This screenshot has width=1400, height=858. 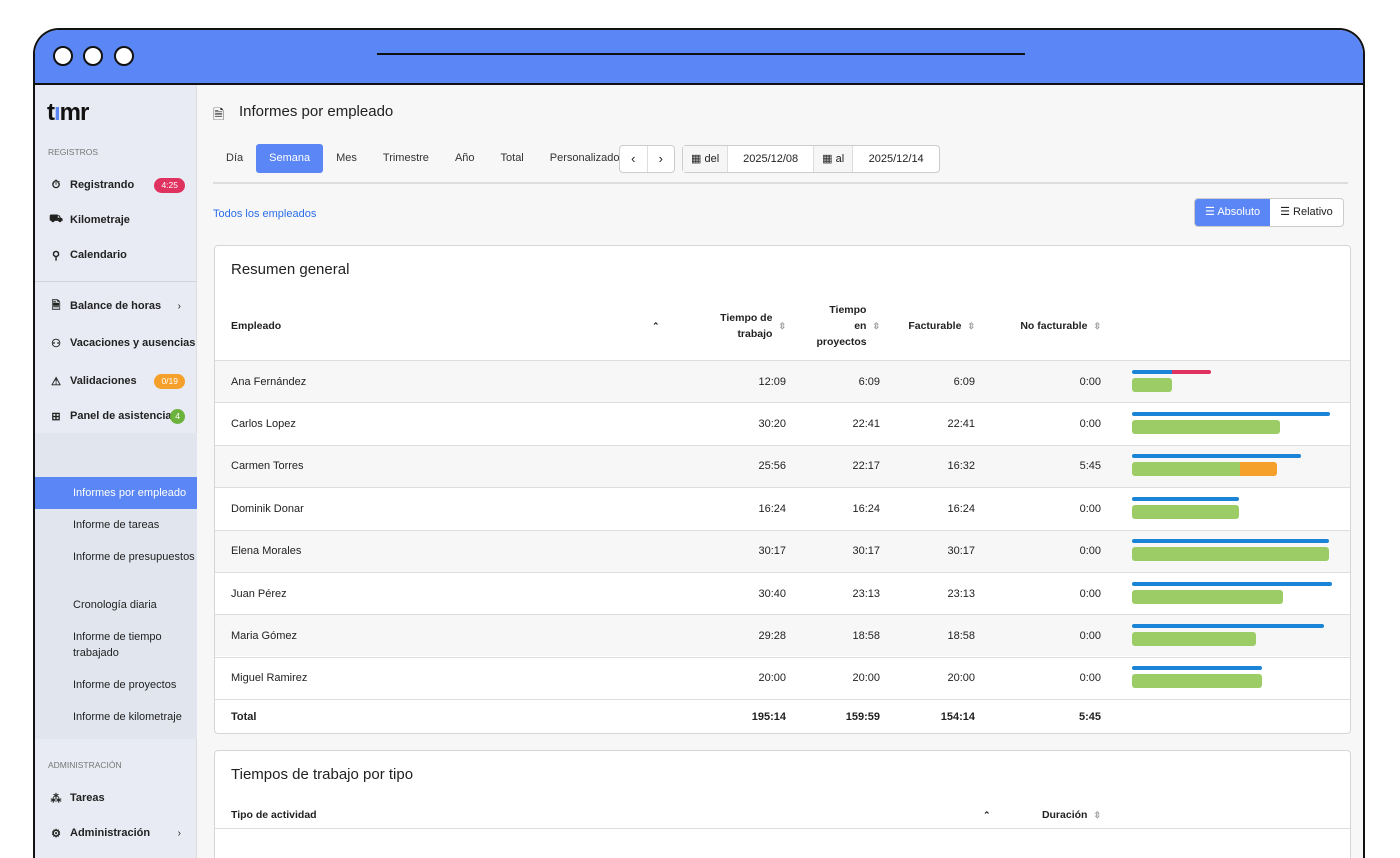 I want to click on to-label: ▦ al, so click(x=834, y=159).